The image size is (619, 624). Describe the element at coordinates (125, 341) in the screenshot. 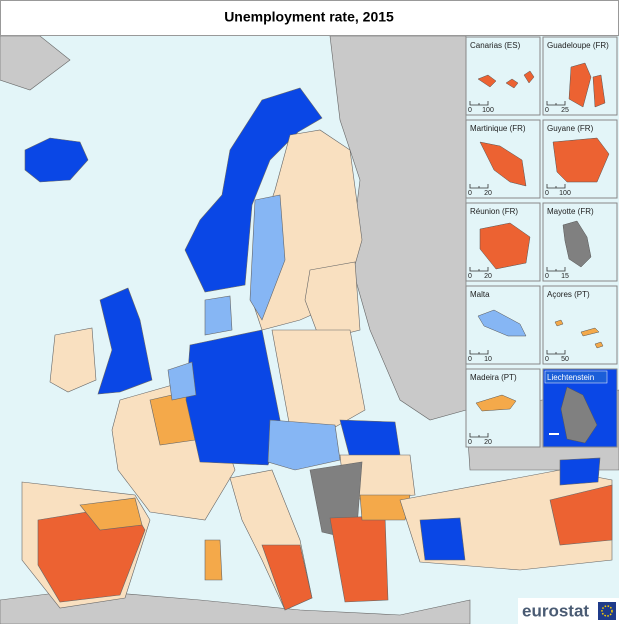

I see `united-kingdom` at that location.